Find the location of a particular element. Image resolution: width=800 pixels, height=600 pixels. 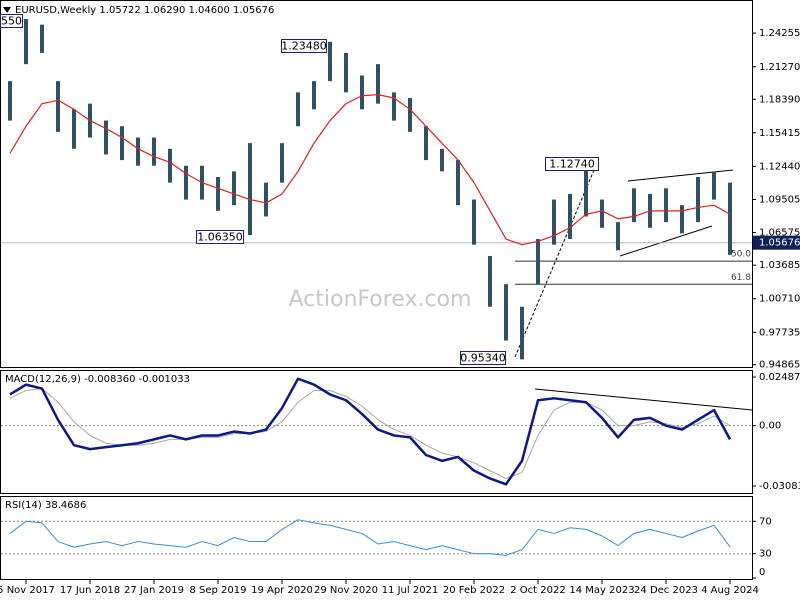

rsi-line is located at coordinates (370, 537).